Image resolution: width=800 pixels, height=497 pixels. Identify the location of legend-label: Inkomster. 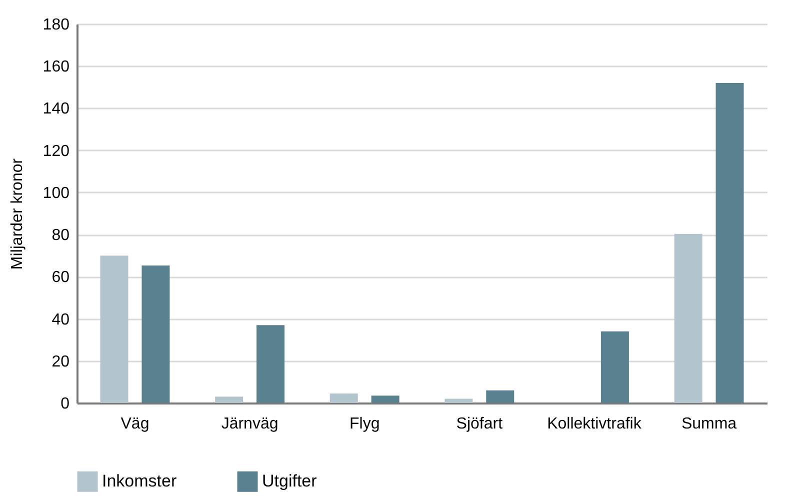
(139, 481).